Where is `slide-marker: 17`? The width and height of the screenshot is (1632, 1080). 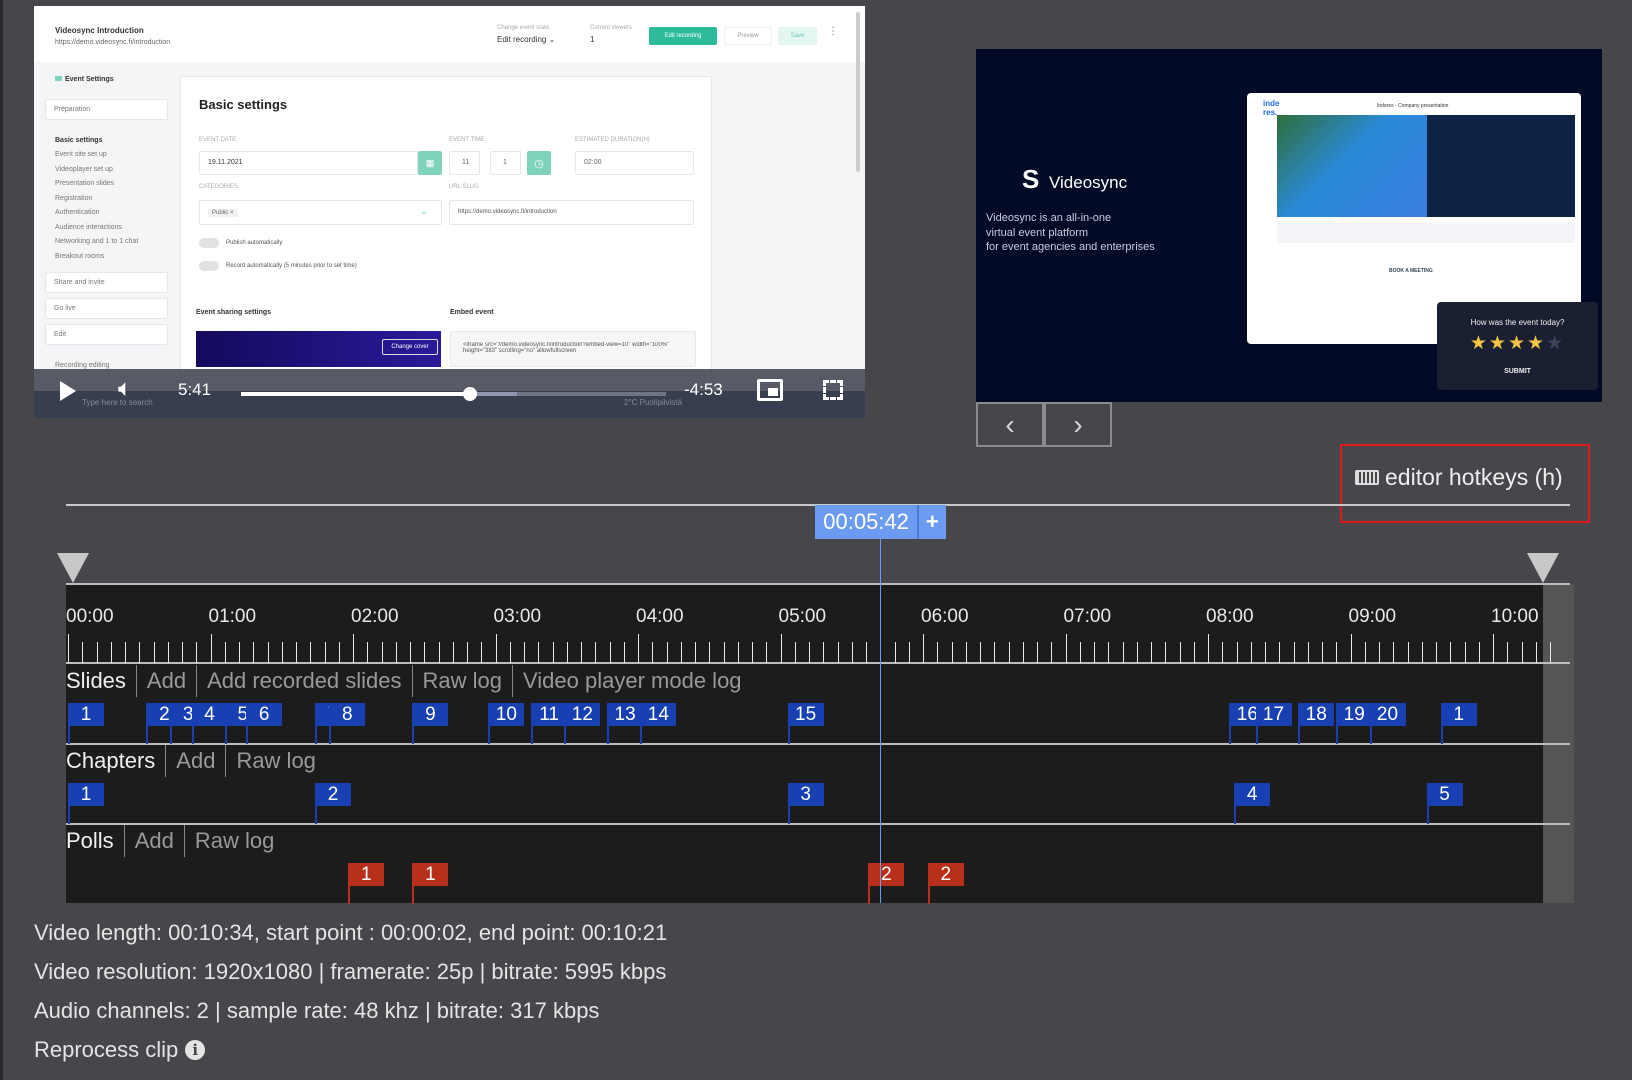 slide-marker: 17 is located at coordinates (1273, 723).